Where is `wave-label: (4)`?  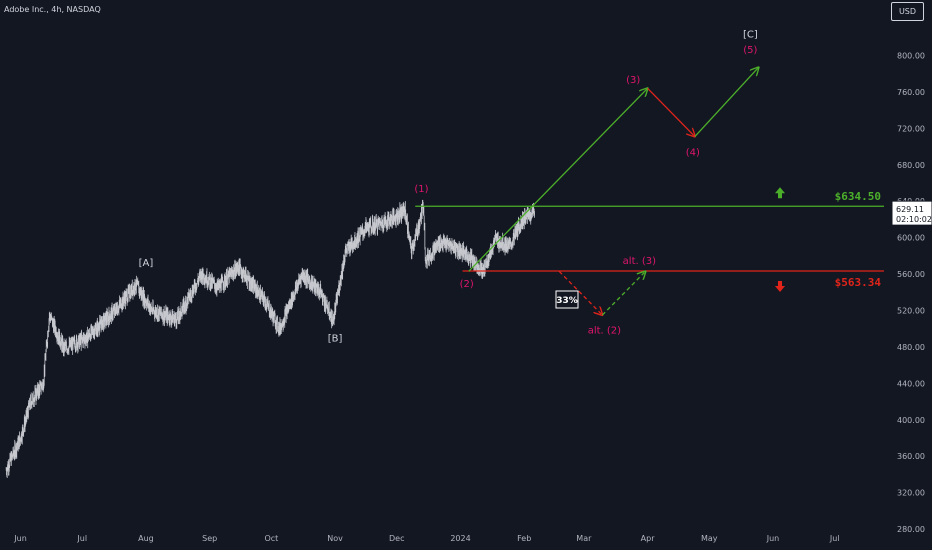
wave-label: (4) is located at coordinates (693, 153).